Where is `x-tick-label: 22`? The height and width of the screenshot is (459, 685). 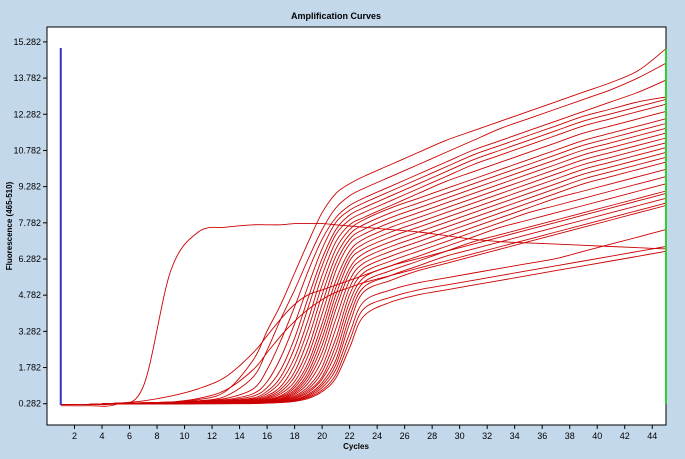 x-tick-label: 22 is located at coordinates (350, 436).